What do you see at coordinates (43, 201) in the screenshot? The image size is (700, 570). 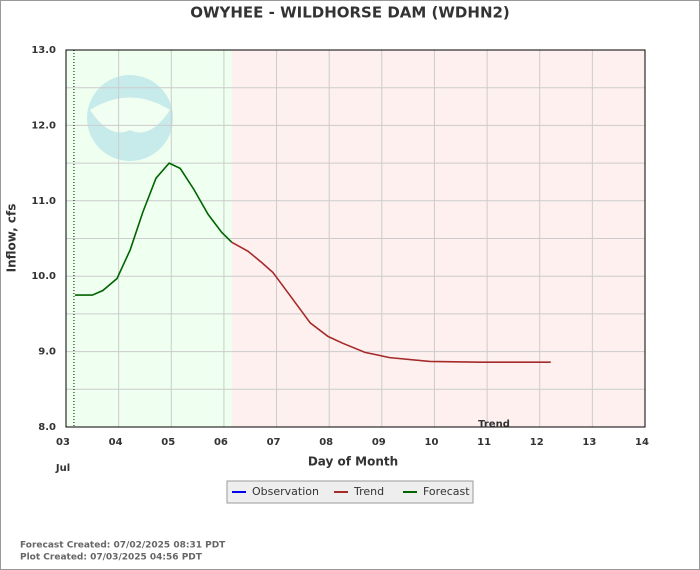 I see `y-tick-label: 11.0` at bounding box center [43, 201].